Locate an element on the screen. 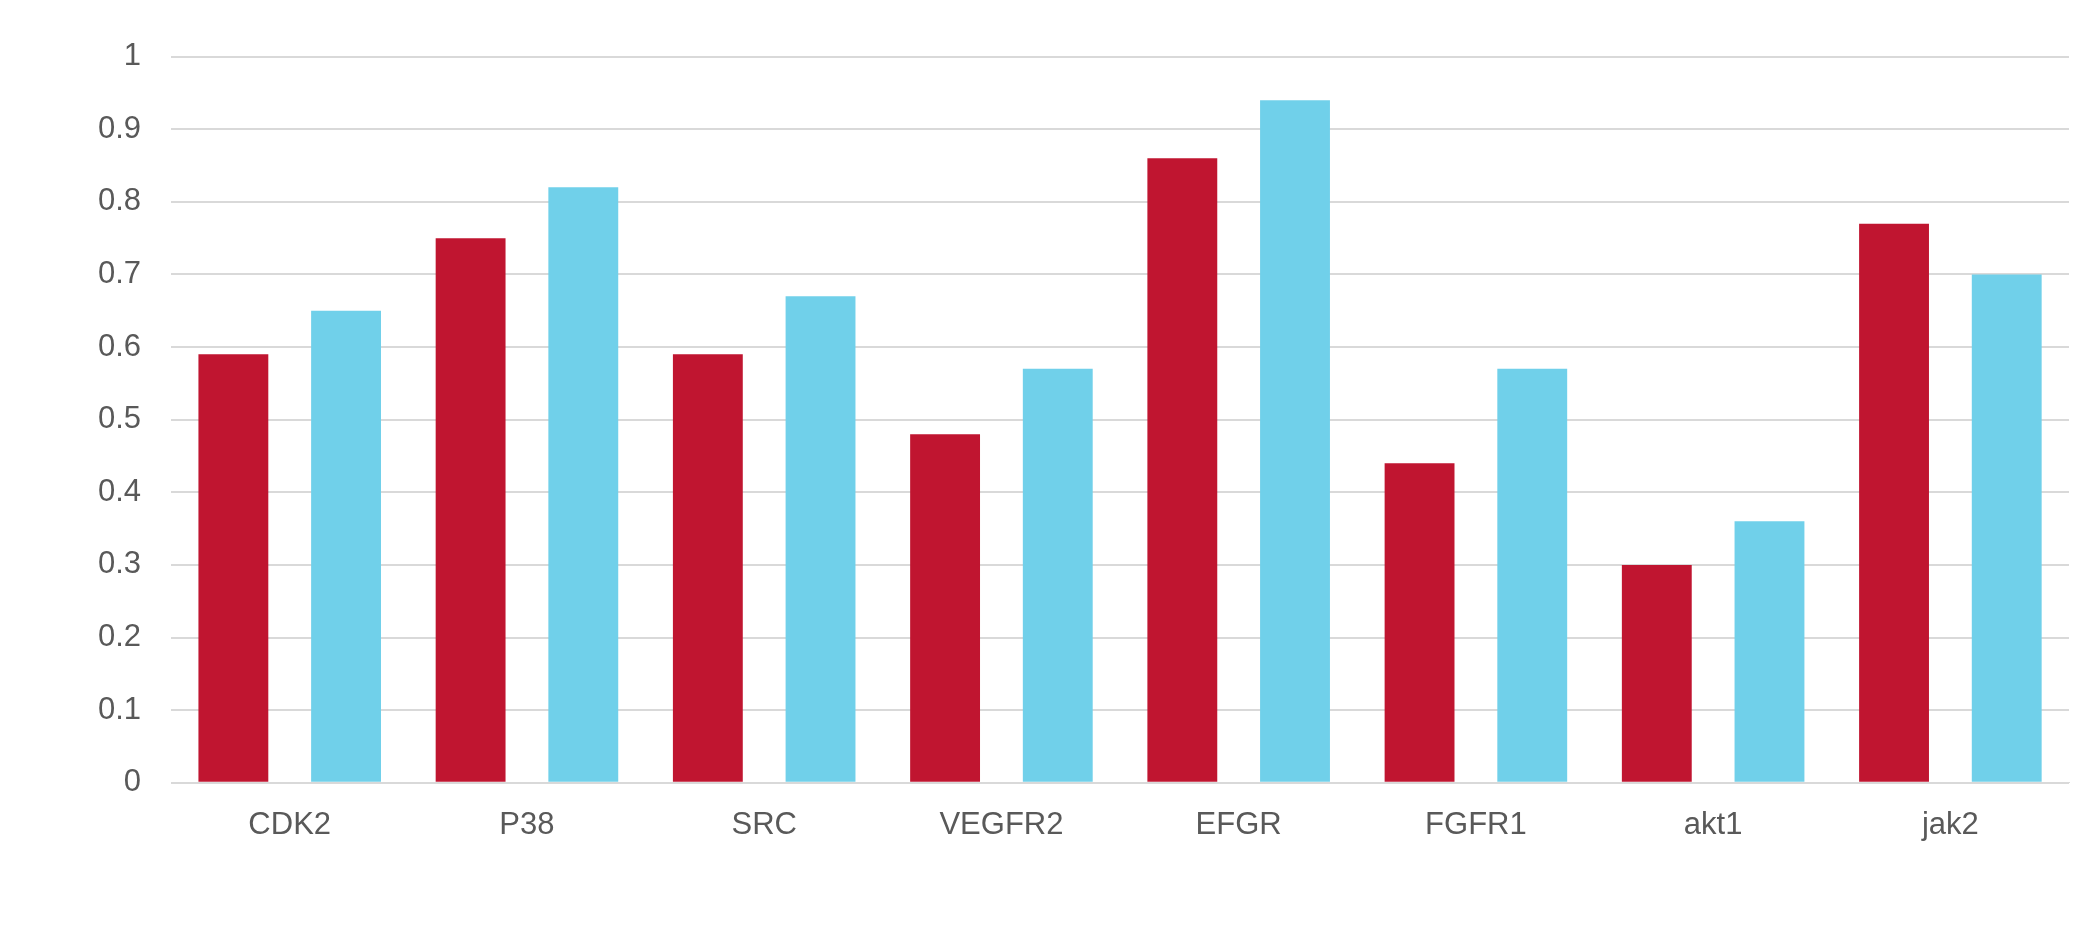 The image size is (2097, 936). x-tick-label: SRC is located at coordinates (764, 823).